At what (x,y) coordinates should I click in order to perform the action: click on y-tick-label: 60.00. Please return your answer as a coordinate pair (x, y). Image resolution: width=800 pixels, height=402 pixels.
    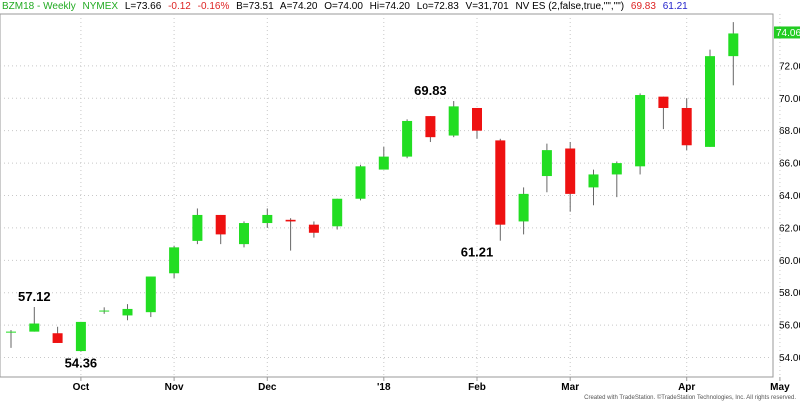
    Looking at the image, I should click on (789, 261).